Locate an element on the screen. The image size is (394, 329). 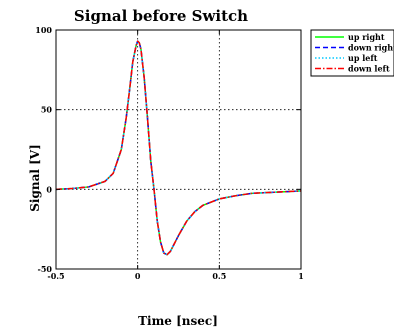
y-tick-label: -50 is located at coordinates (45, 269).